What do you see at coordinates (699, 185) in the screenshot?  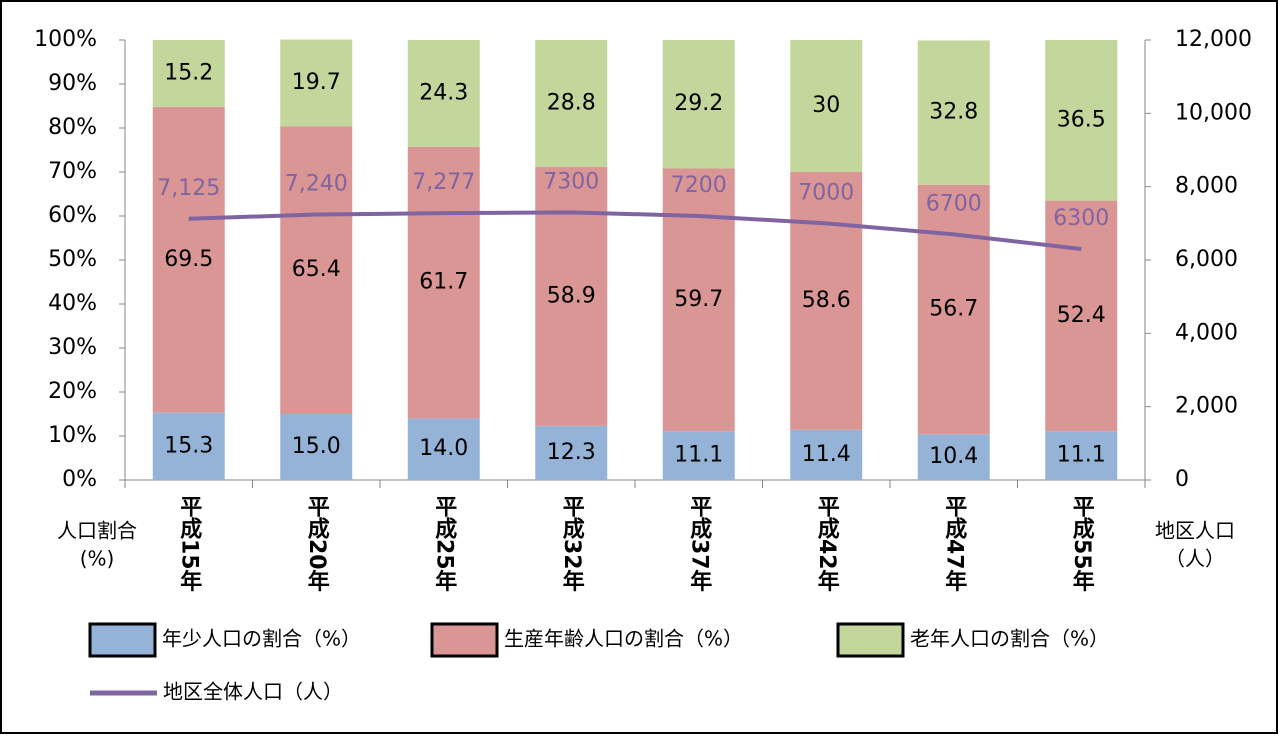 I see `line-data-label: 7200` at bounding box center [699, 185].